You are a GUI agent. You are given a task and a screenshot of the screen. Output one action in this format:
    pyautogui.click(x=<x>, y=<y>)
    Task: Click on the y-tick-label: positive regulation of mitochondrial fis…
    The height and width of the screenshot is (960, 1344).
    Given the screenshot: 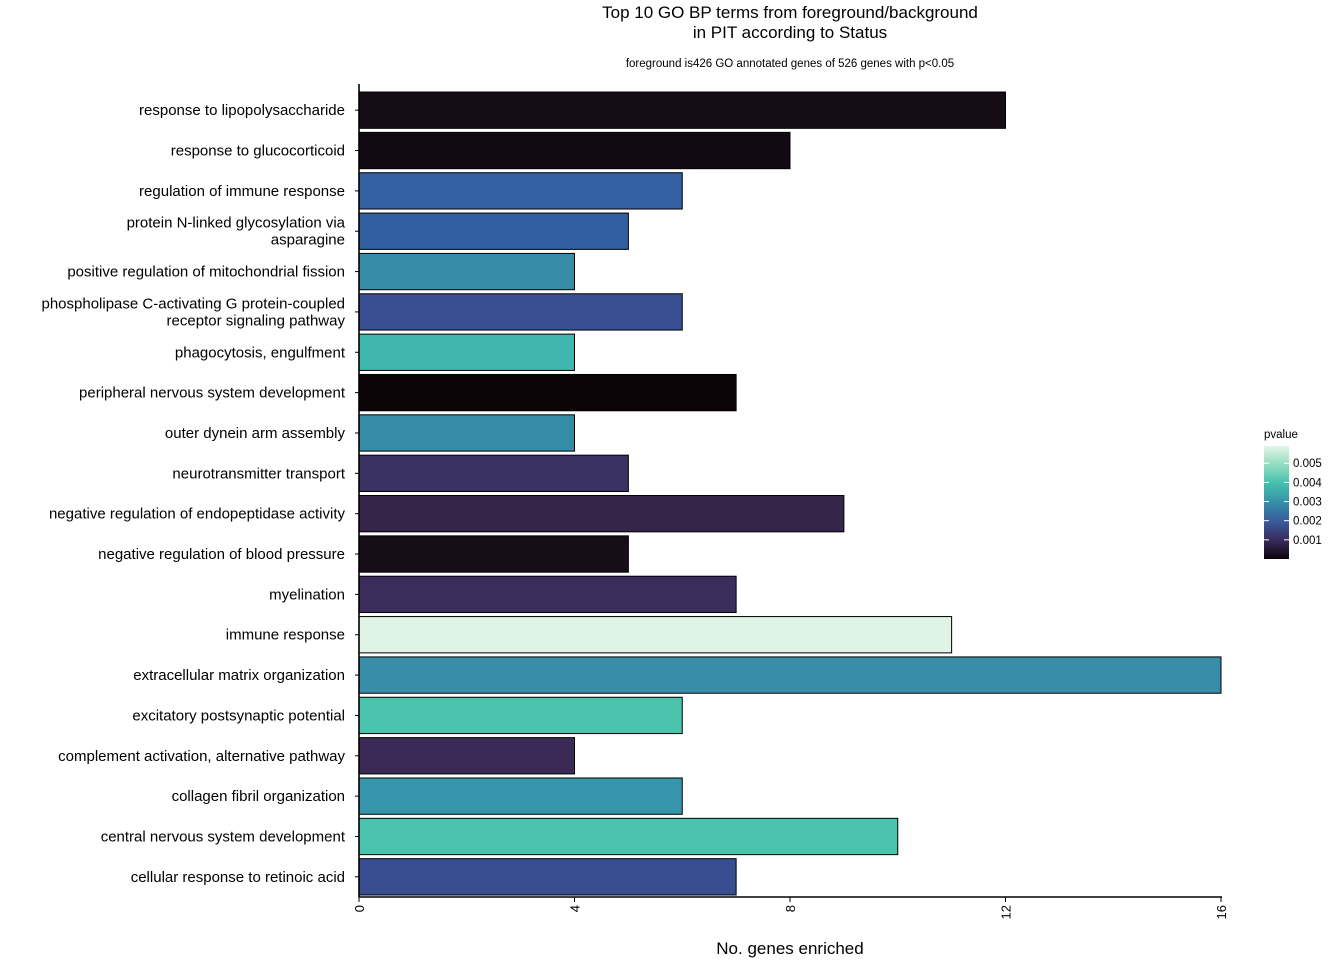 What is the action you would take?
    pyautogui.click(x=206, y=272)
    